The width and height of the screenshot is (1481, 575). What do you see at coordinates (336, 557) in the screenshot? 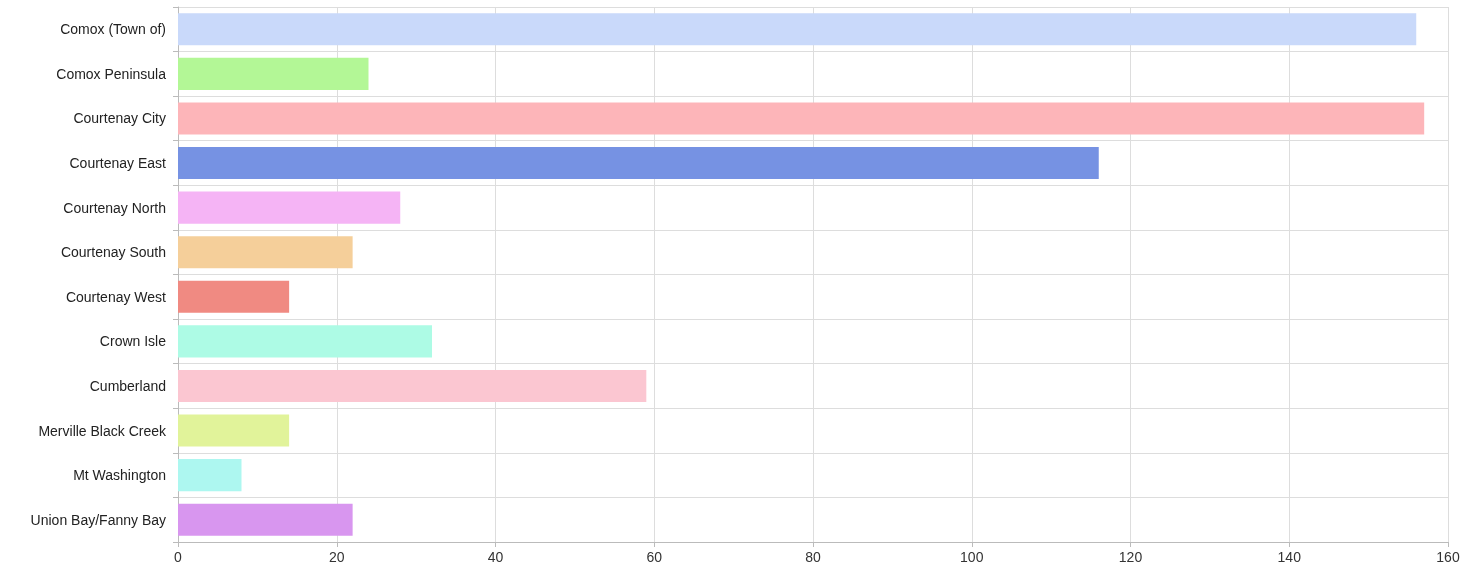
I see `x-tick-label: 20` at bounding box center [336, 557].